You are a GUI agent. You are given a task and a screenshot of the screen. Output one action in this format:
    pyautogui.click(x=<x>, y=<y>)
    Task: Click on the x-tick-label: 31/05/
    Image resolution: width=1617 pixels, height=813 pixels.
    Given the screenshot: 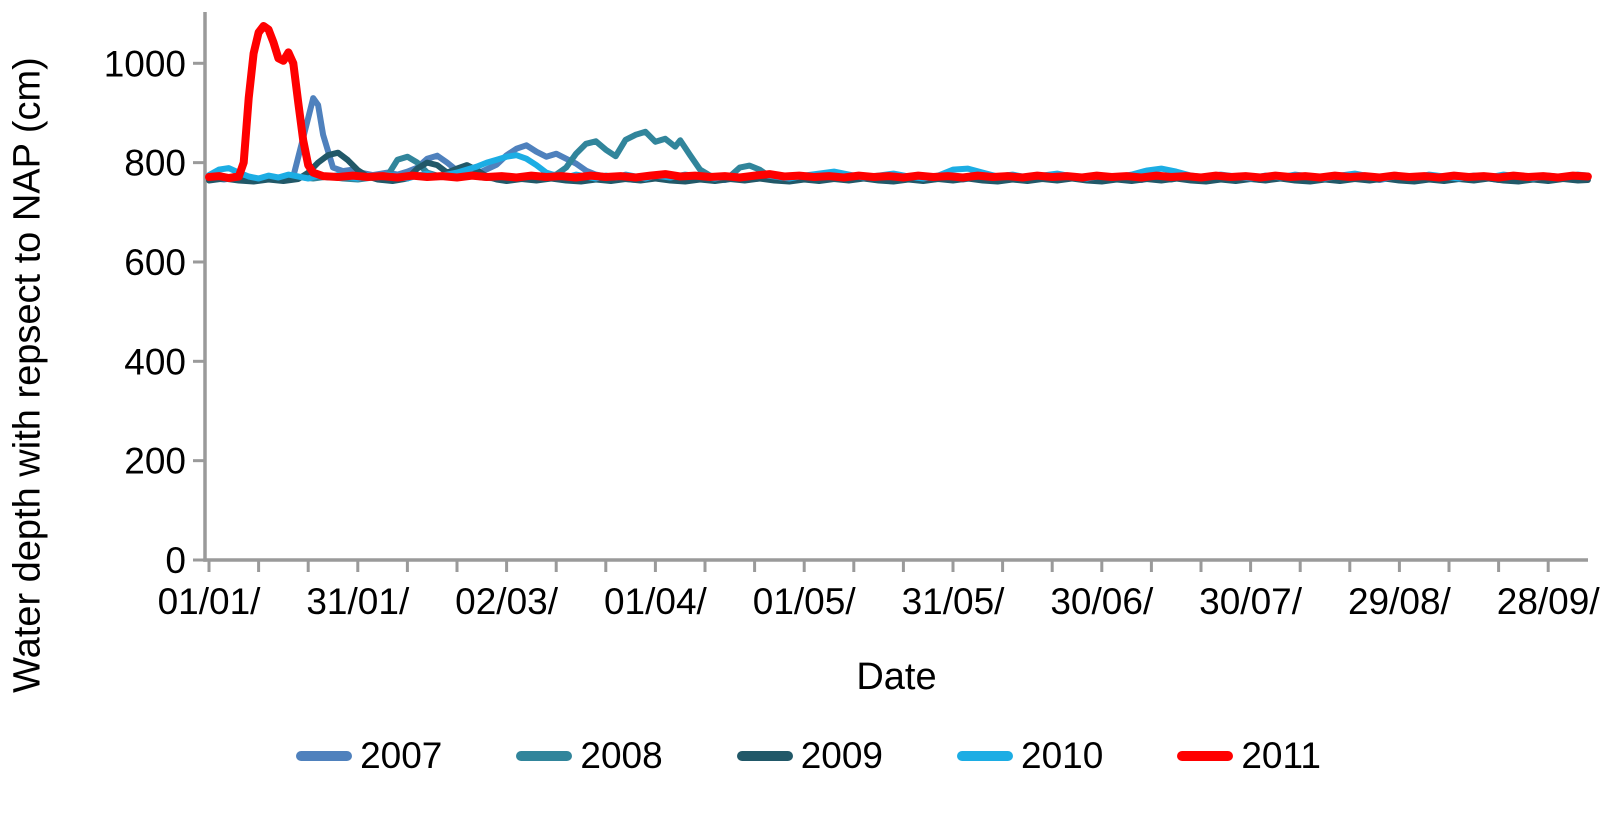 What is the action you would take?
    pyautogui.click(x=954, y=601)
    